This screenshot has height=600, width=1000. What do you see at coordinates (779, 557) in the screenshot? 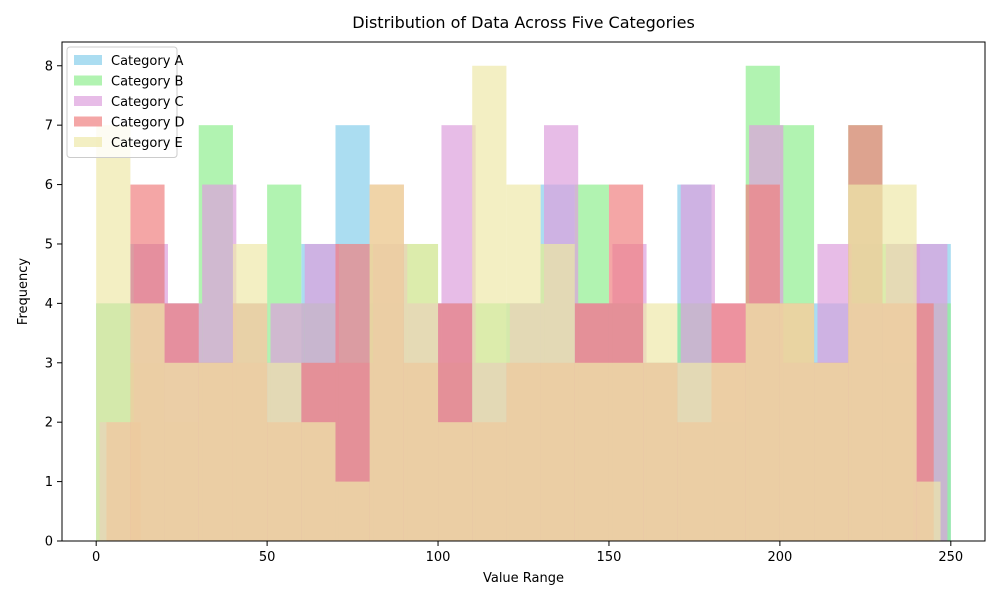
I see `x-tick-label: 200` at bounding box center [779, 557].